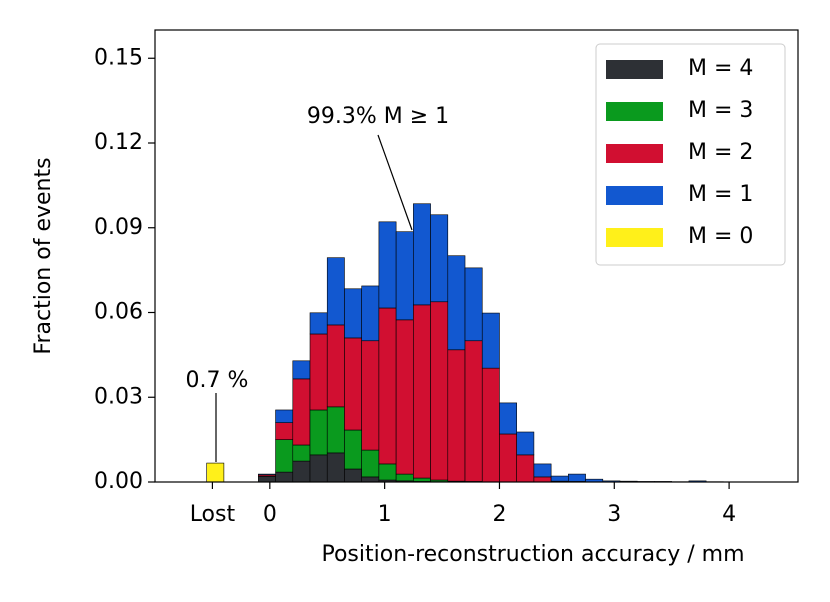  Describe the element at coordinates (729, 514) in the screenshot. I see `x-tick-label: 4` at that location.